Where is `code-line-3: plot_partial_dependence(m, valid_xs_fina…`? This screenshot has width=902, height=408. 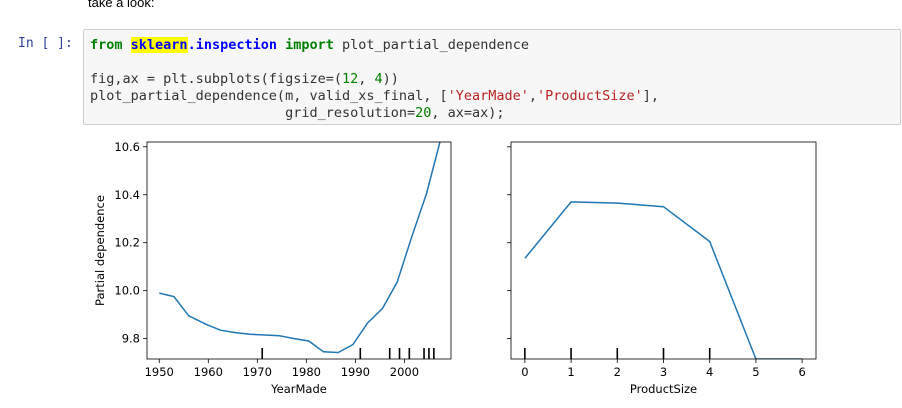
code-line-3: plot_partial_dependence(m, valid_xs_fina… is located at coordinates (374, 96).